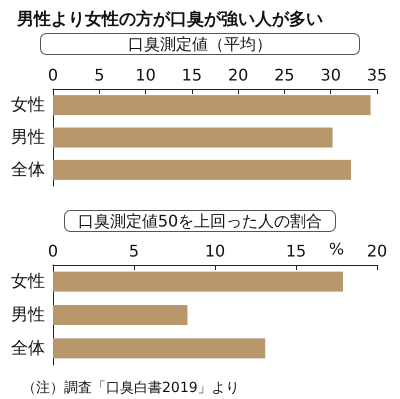 The image size is (400, 399). Describe the element at coordinates (377, 75) in the screenshot. I see `x-tick-label: 35` at that location.